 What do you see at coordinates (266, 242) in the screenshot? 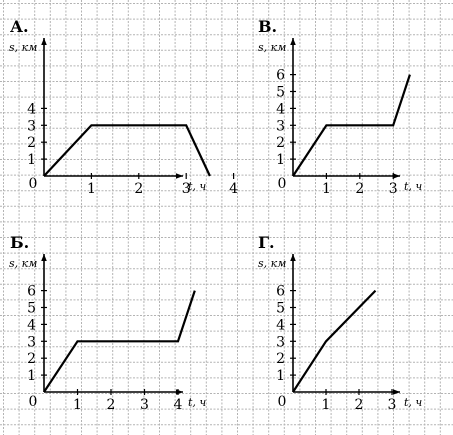
I see `panel-title: Г.` at bounding box center [266, 242].